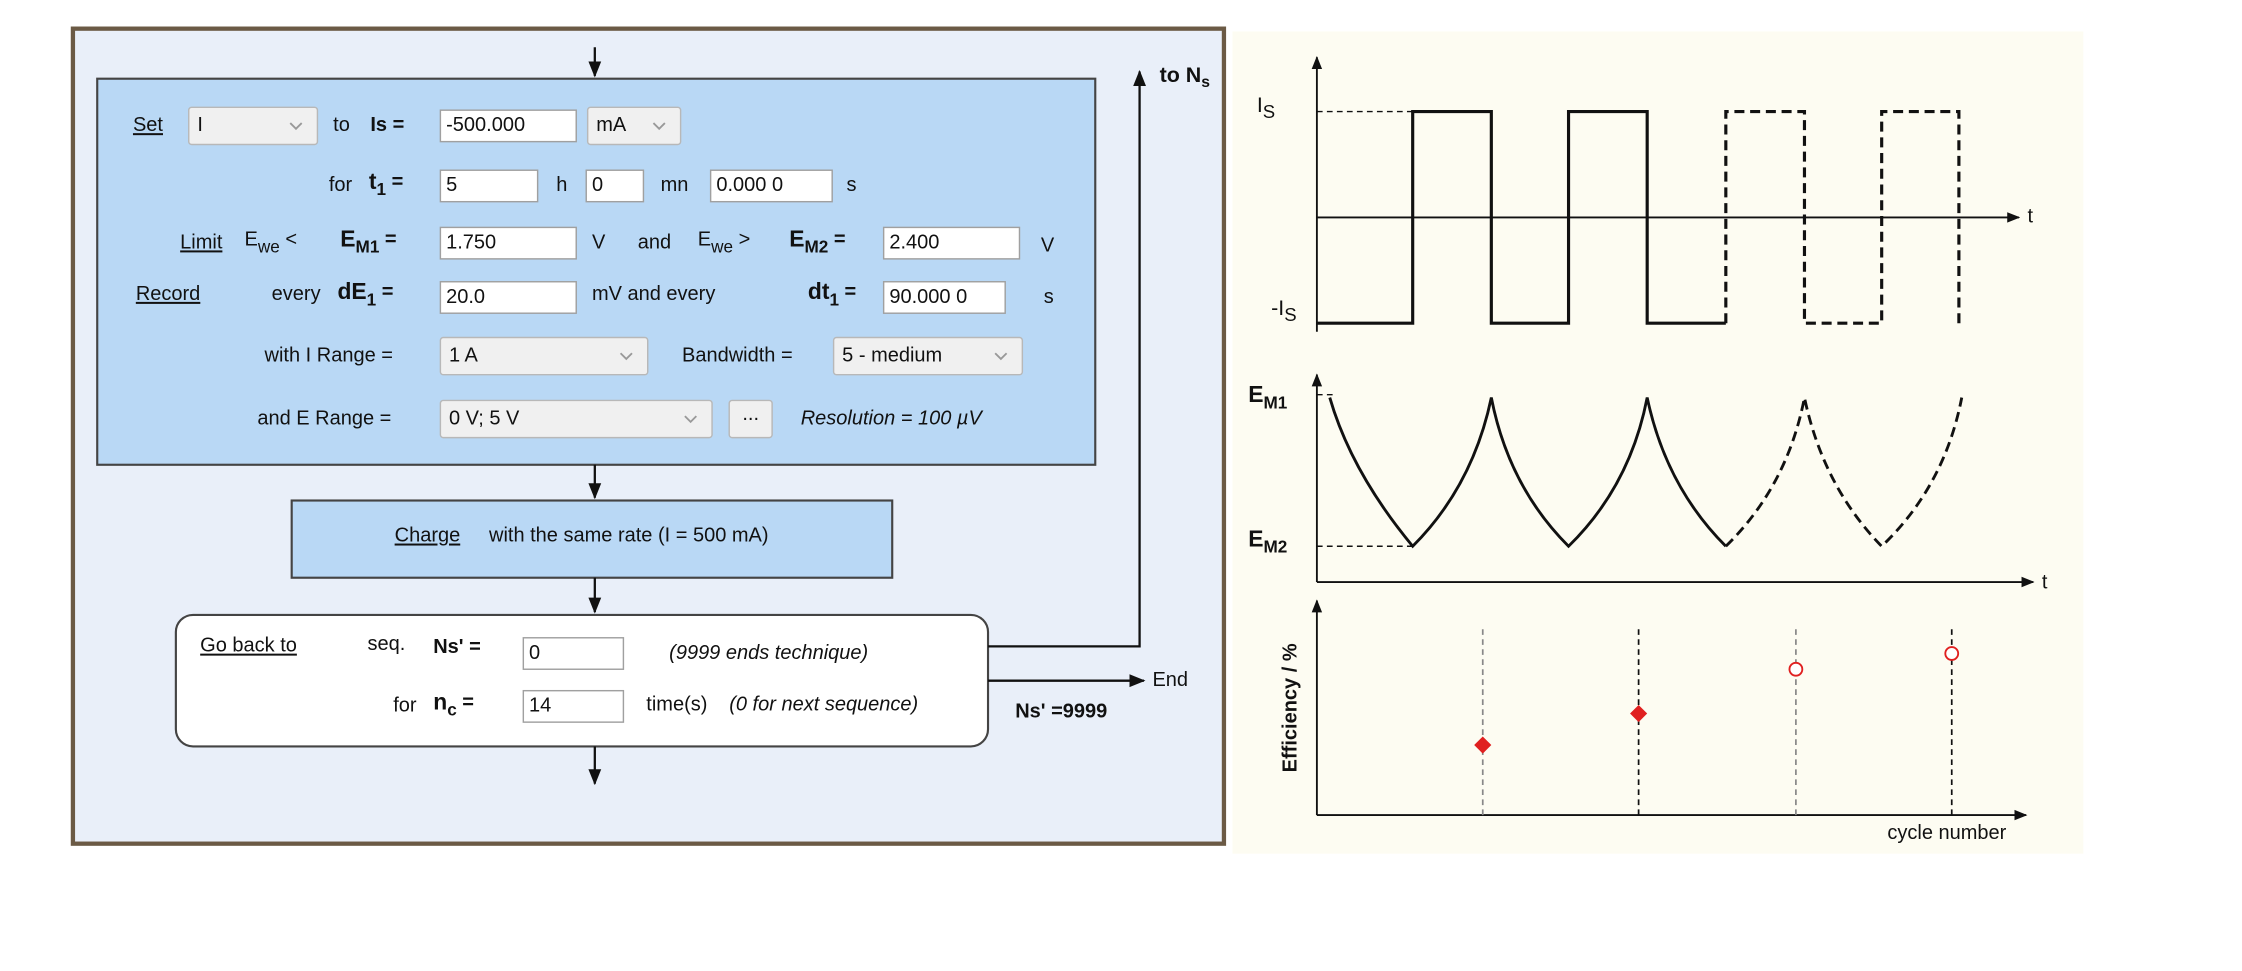  What do you see at coordinates (611, 125) in the screenshot?
I see `dropdown-value: mA` at bounding box center [611, 125].